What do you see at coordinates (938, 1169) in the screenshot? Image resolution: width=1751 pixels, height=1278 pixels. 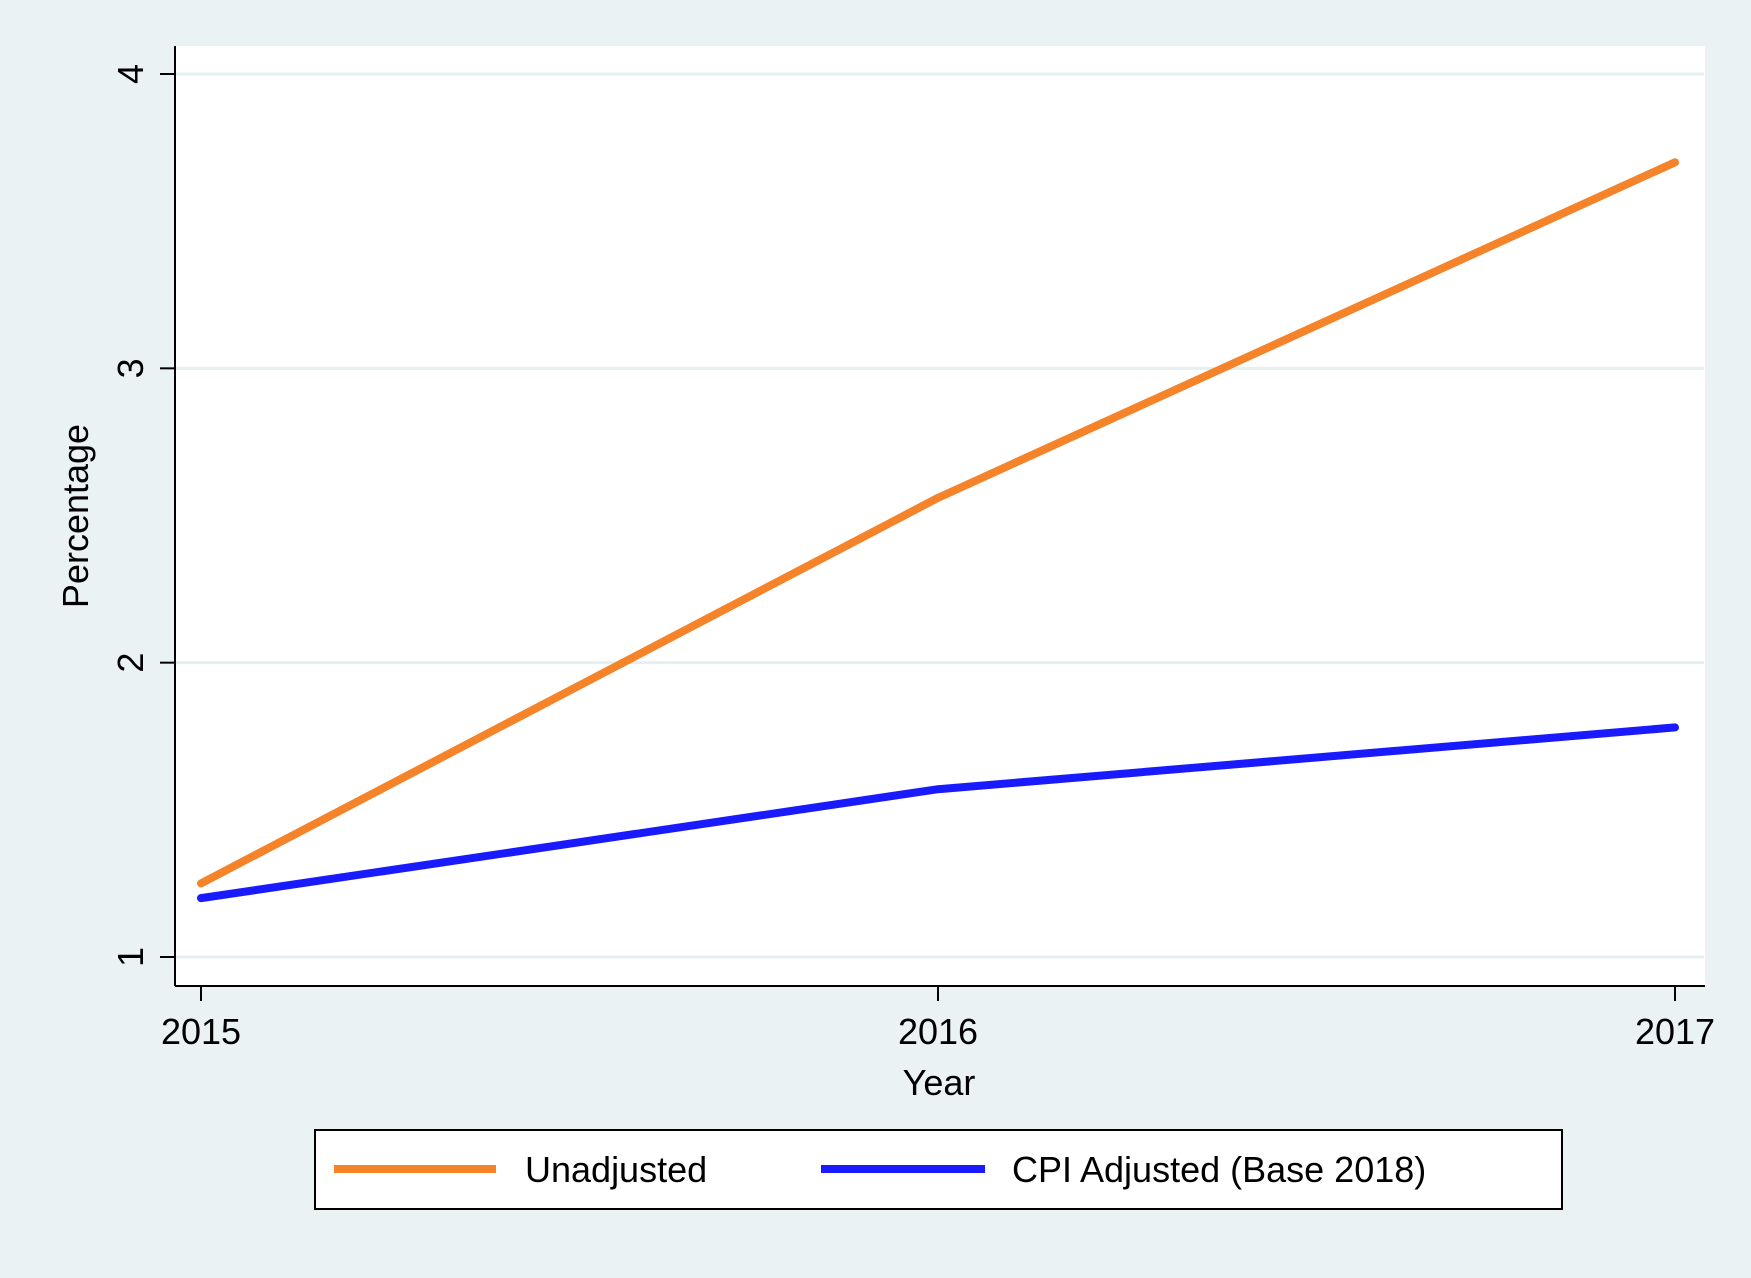 I see `legend: Unadjusted CPI Adjusted (Base 2018)` at bounding box center [938, 1169].